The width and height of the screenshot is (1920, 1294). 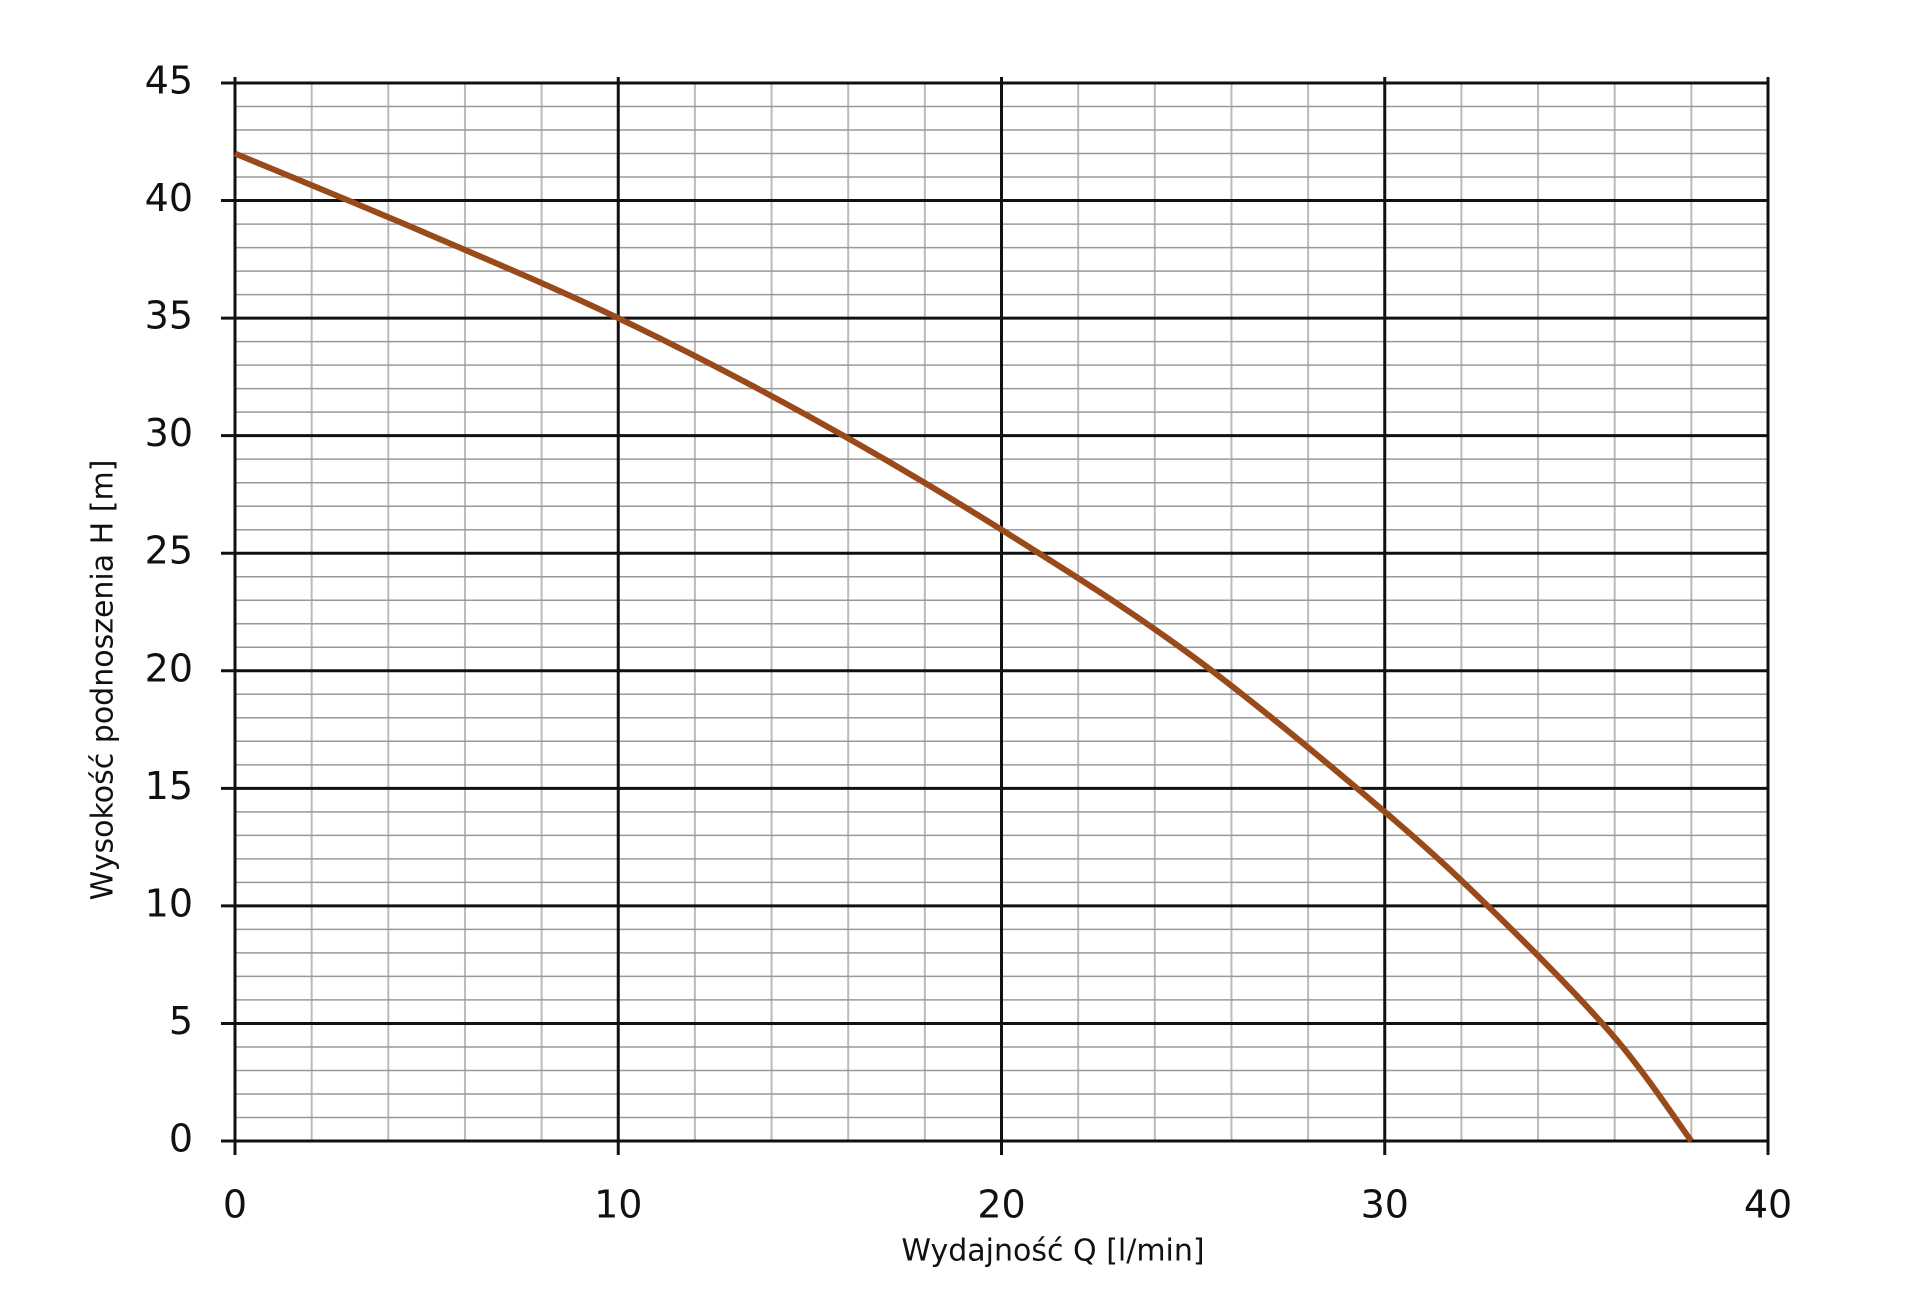 What do you see at coordinates (169, 198) in the screenshot?
I see `y-tick-label: 40` at bounding box center [169, 198].